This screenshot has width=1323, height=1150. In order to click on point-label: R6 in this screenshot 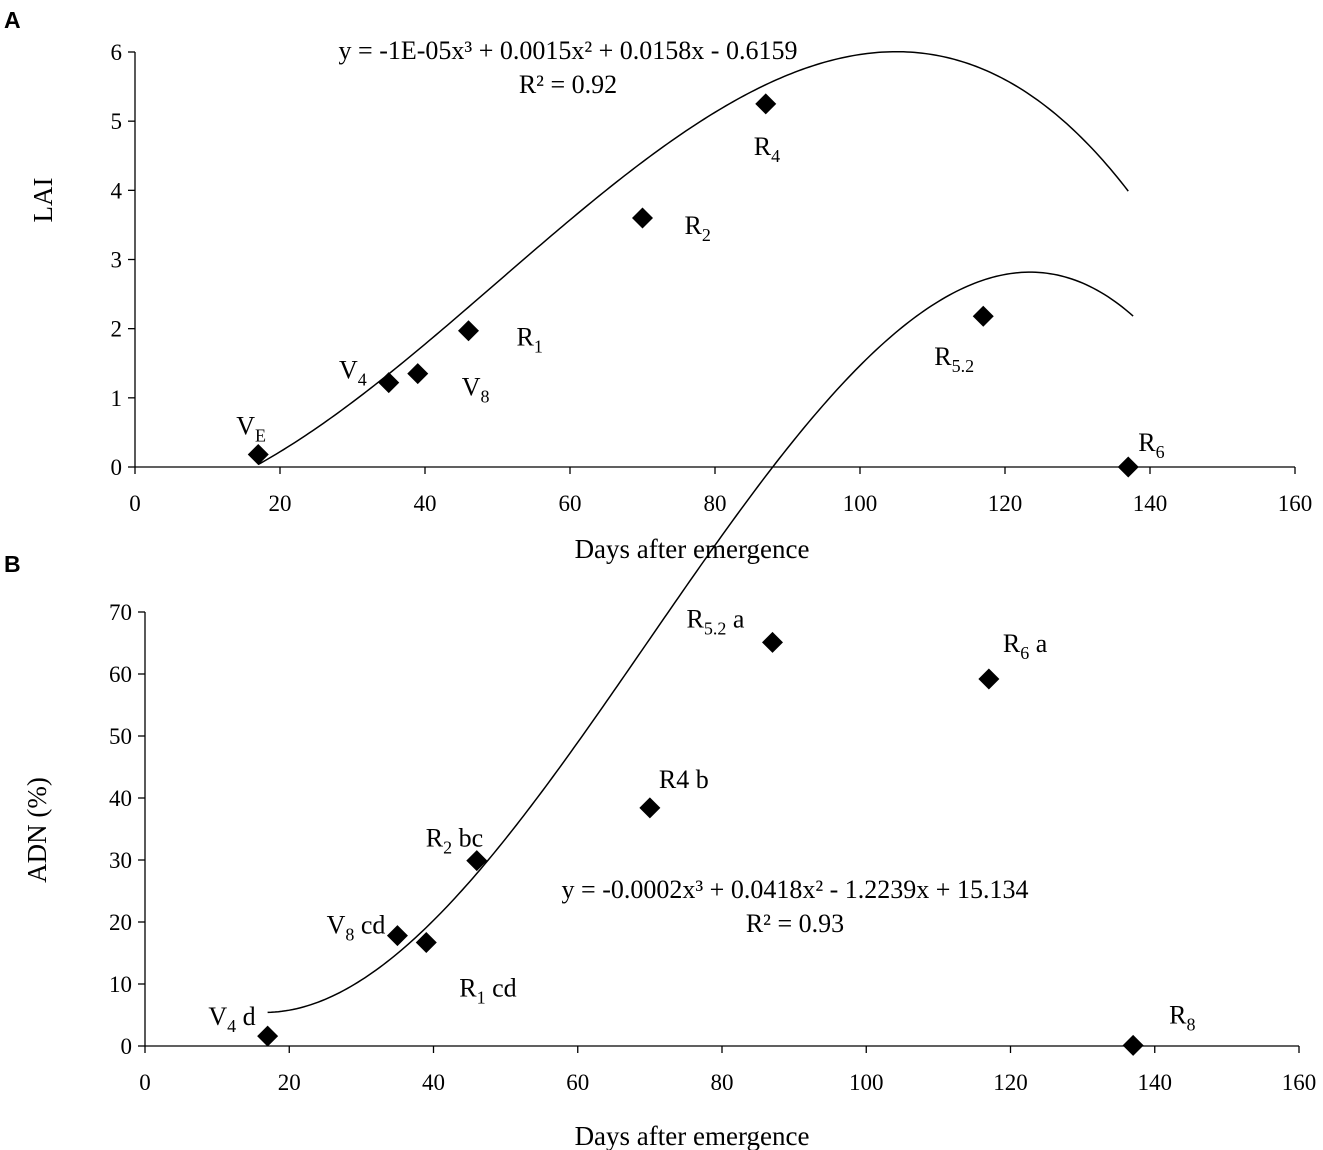, I will do `click(1151, 445)`.